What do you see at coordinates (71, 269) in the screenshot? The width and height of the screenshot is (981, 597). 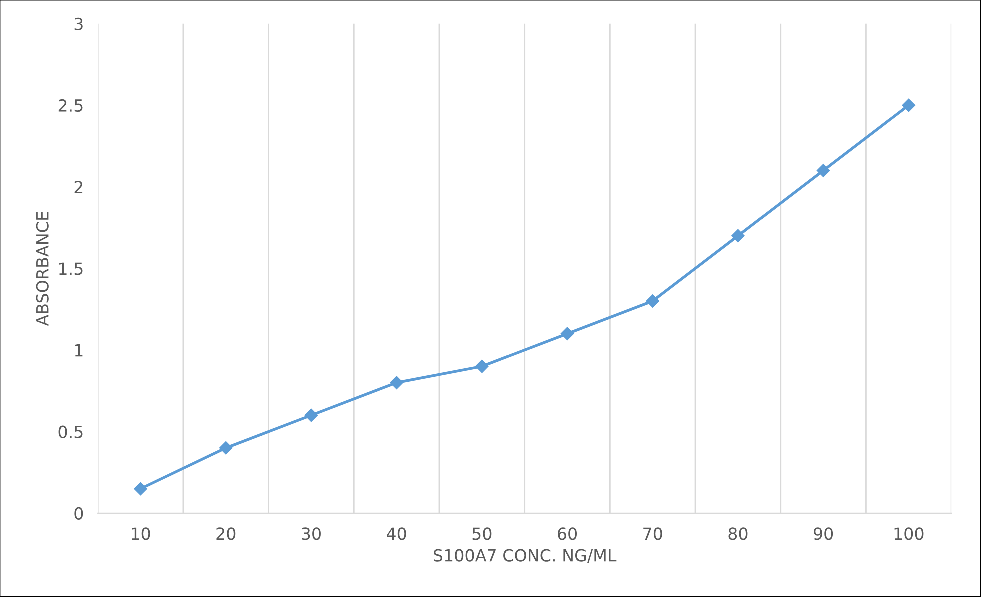 I see `y-tick-label: 1.5` at bounding box center [71, 269].